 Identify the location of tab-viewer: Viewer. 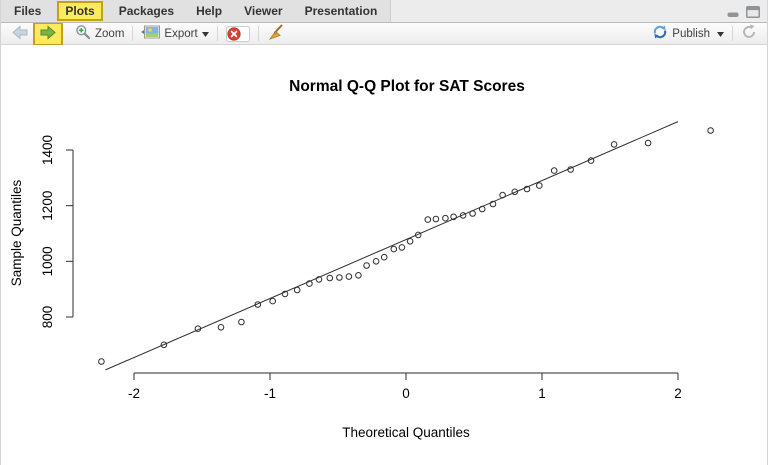
(263, 11).